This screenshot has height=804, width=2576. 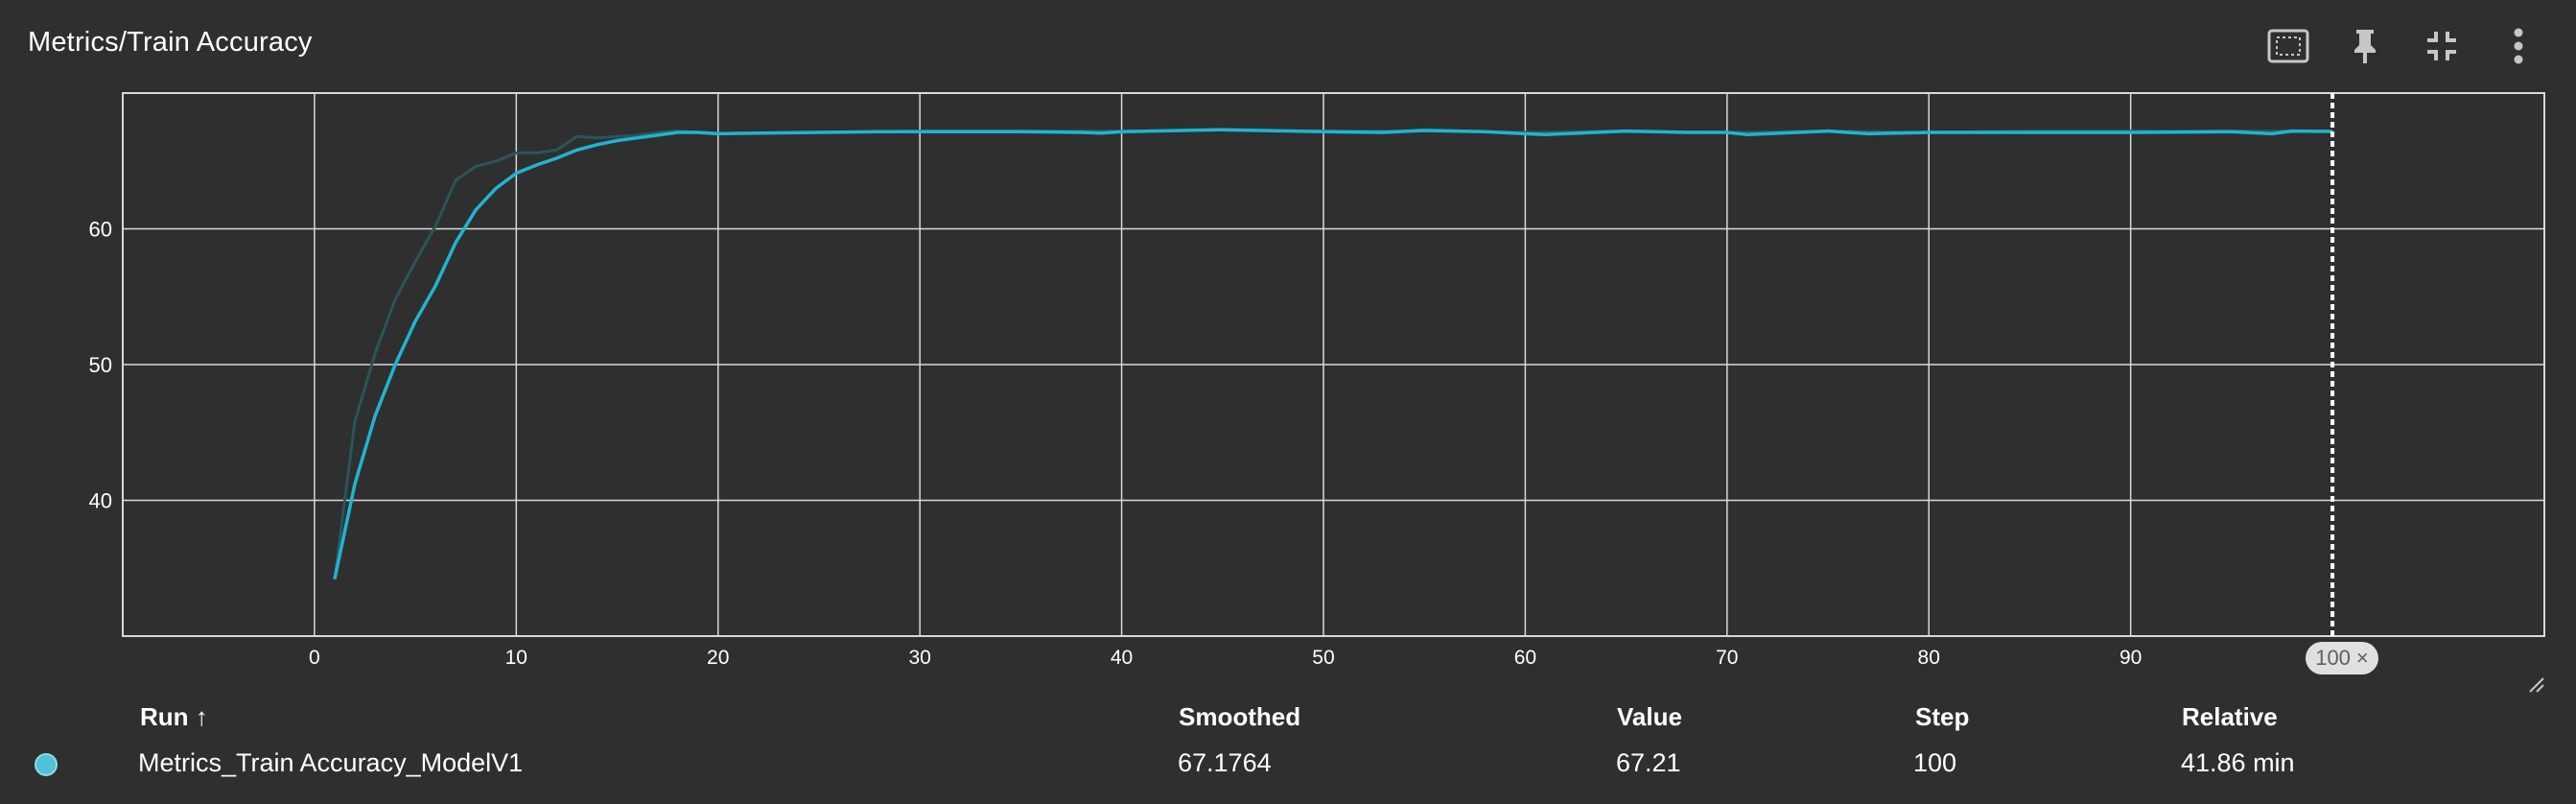 I want to click on fit-to-data-button, so click(x=2288, y=46).